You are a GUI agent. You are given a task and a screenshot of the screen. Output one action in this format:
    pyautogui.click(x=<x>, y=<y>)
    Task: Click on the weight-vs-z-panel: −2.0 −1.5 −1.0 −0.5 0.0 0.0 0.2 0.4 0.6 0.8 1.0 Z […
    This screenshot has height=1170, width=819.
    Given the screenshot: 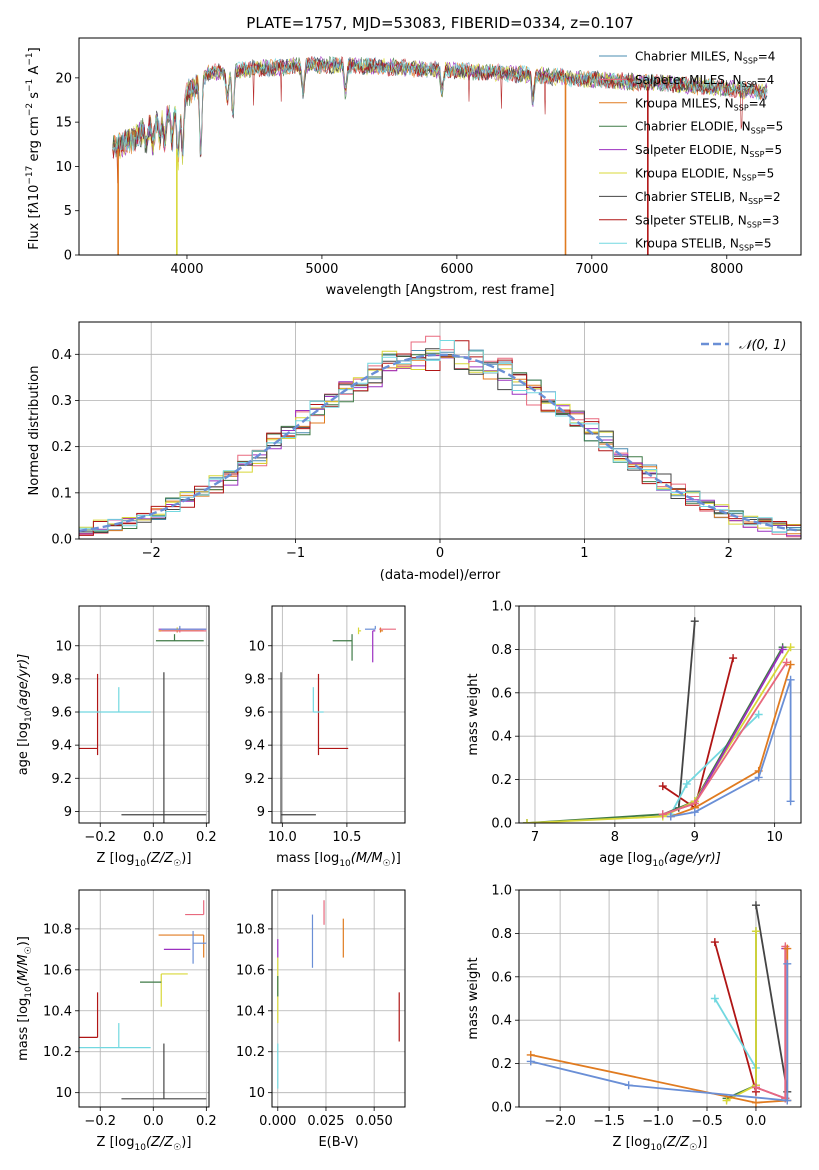 What is the action you would take?
    pyautogui.click(x=634, y=1018)
    